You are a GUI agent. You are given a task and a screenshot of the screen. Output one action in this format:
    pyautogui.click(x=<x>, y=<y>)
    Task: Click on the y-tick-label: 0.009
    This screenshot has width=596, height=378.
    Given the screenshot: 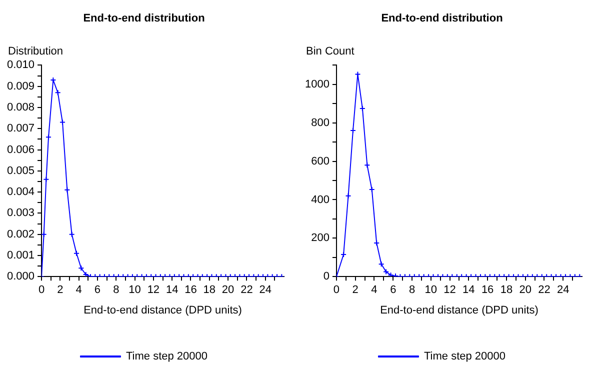 What is the action you would take?
    pyautogui.click(x=20, y=86)
    